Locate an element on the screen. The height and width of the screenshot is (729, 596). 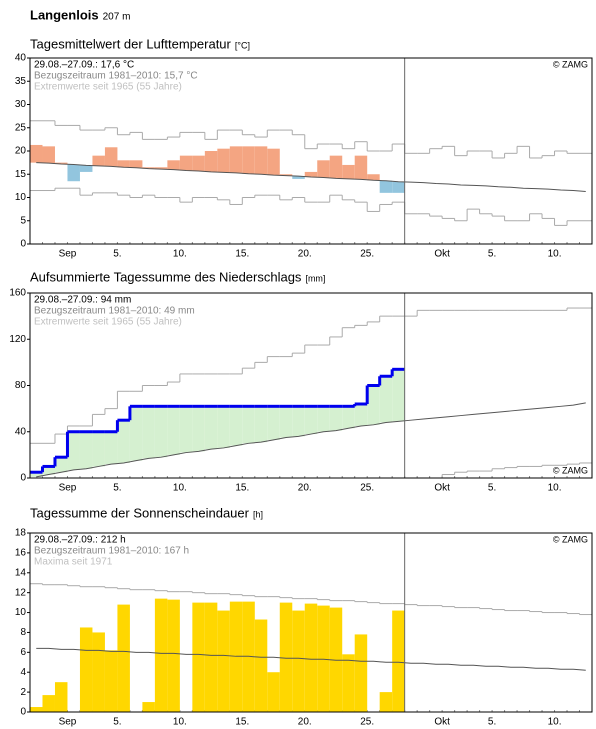
y-tick-label: 8 is located at coordinates (23, 632).